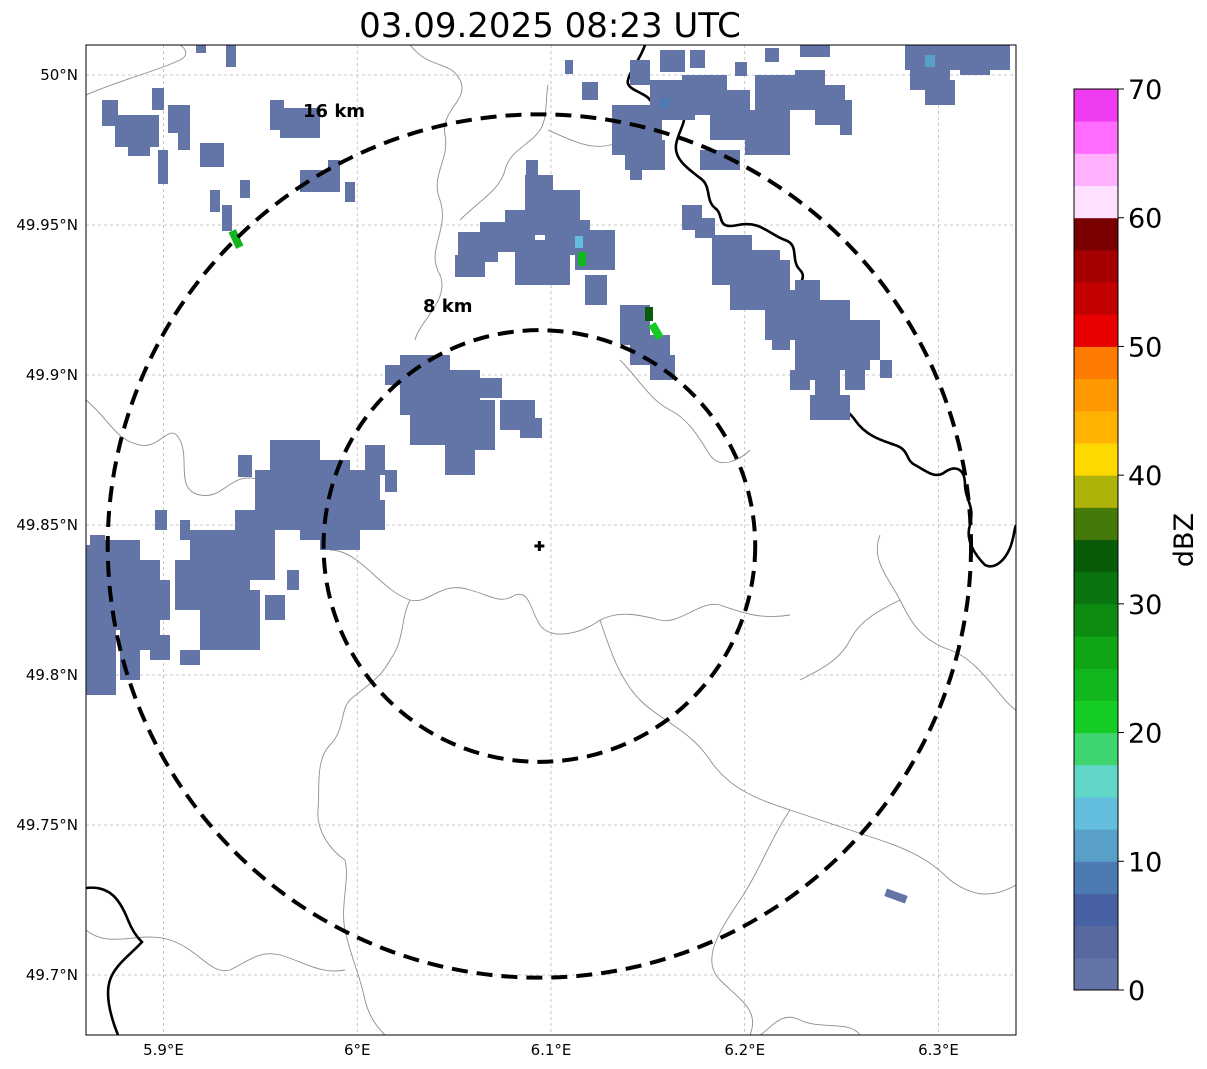  Describe the element at coordinates (1145, 605) in the screenshot. I see `colorbar-tick-label: 30` at that location.